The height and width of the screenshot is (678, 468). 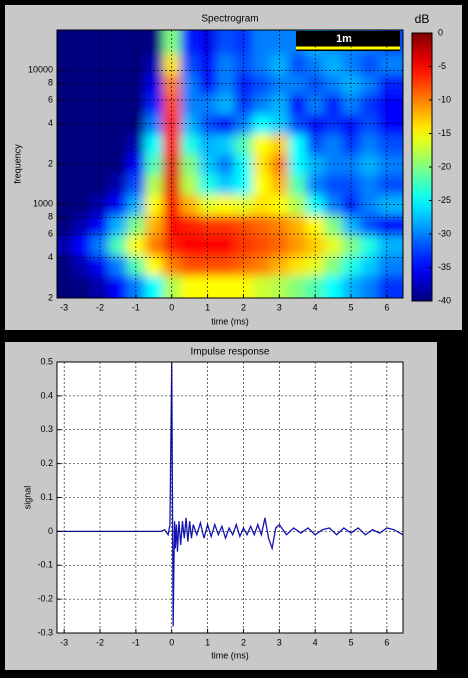 What do you see at coordinates (444, 99) in the screenshot?
I see `colorbar-tick-label: -10` at bounding box center [444, 99].